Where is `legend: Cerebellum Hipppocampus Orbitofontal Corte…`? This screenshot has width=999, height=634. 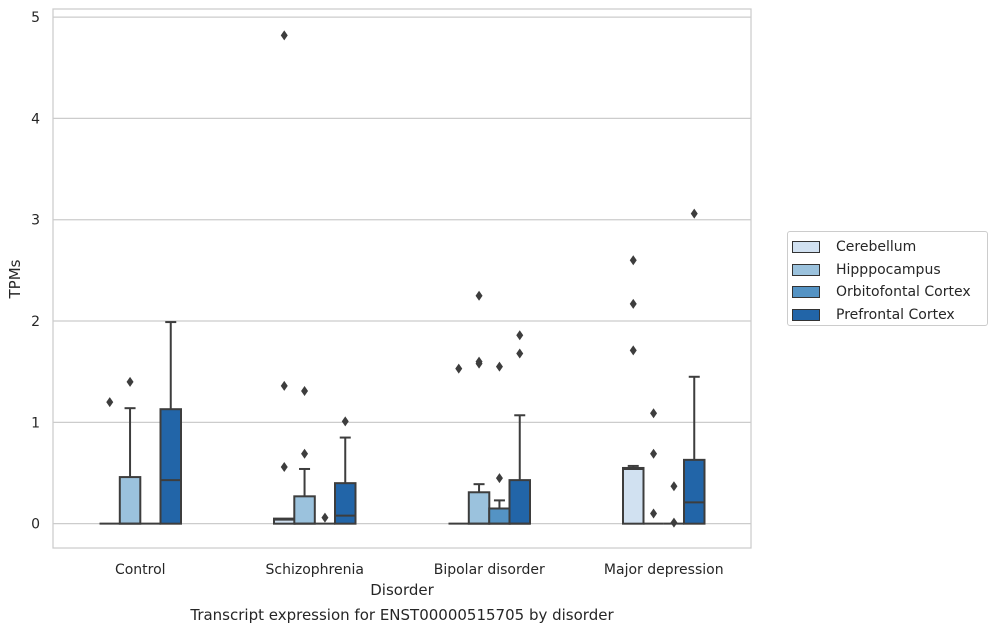
legend: Cerebellum Hipppocampus Orbitofontal Corte… is located at coordinates (887, 278).